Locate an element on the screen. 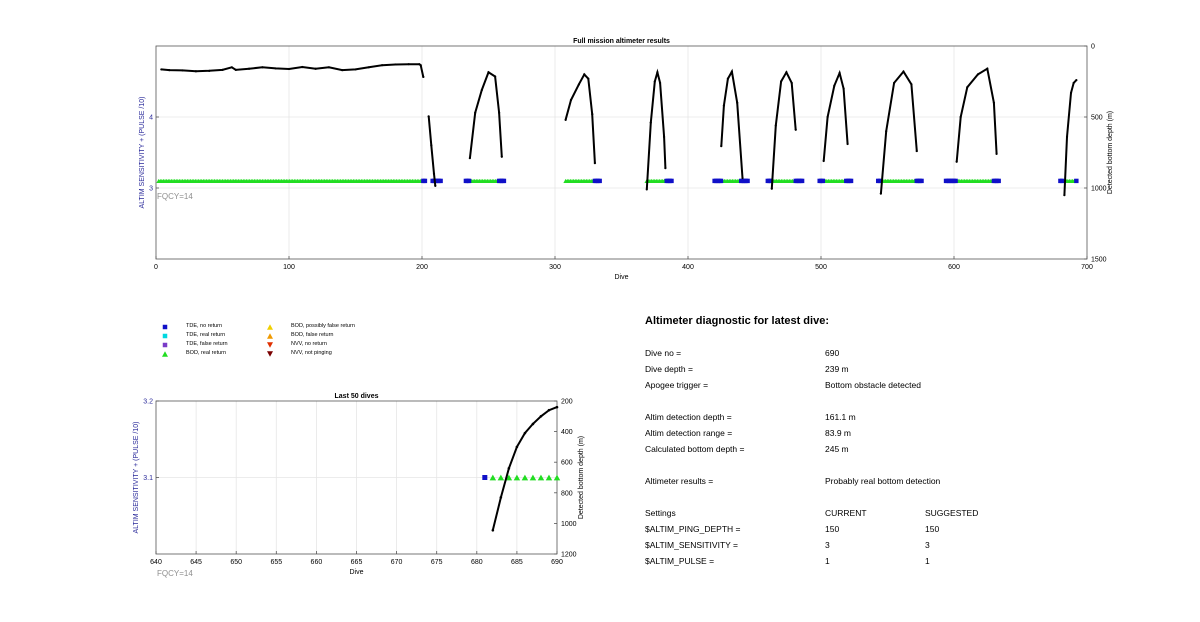  y-tick-label: 3 is located at coordinates (151, 189).